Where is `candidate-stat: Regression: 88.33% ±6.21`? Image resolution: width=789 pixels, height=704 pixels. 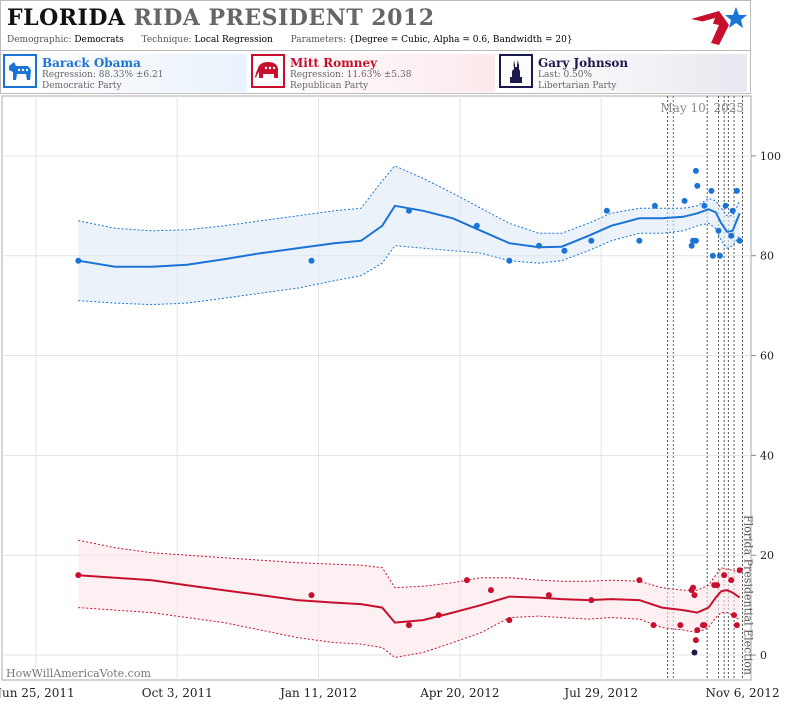 candidate-stat: Regression: 88.33% ±6.21 is located at coordinates (103, 75).